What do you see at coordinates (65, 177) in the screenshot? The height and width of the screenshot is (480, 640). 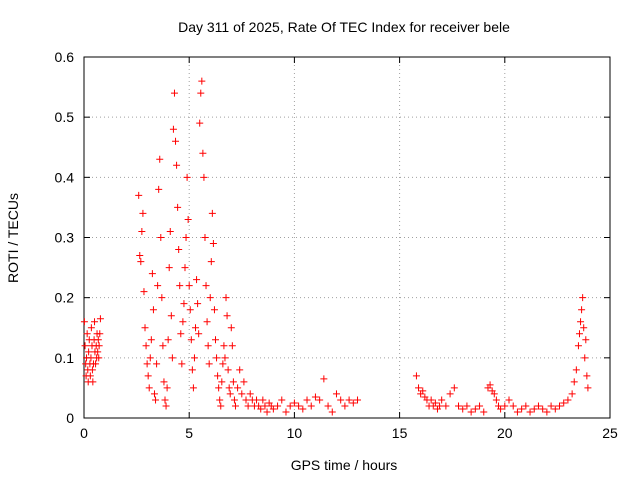 I see `y-tick-label: 0.4` at bounding box center [65, 177].